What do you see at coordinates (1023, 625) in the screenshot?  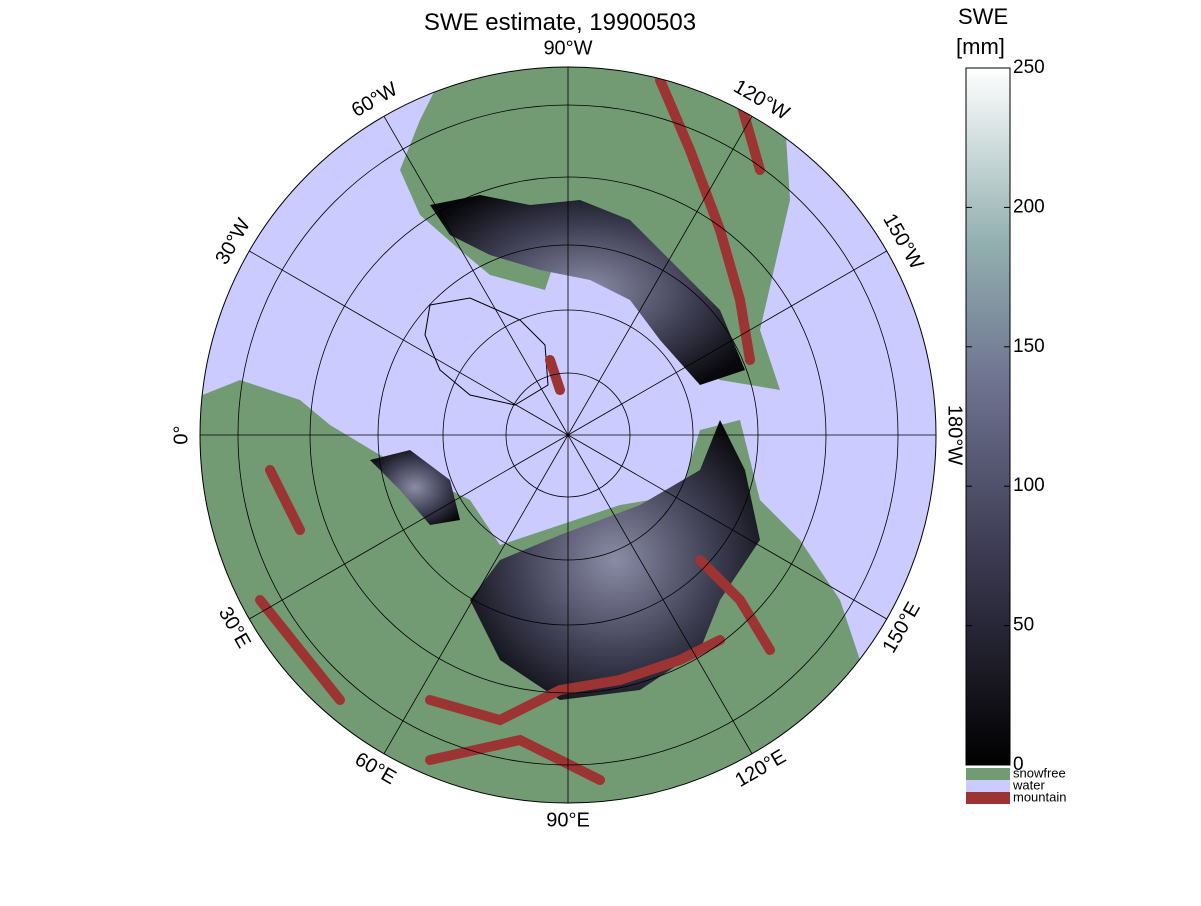 I see `colorbar-tick-label: 50` at bounding box center [1023, 625].